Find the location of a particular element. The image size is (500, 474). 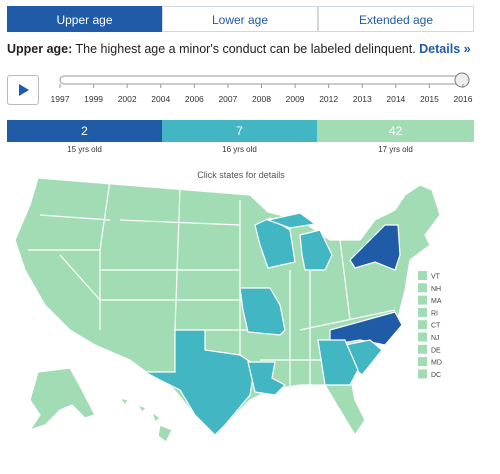

play-button is located at coordinates (23, 90).